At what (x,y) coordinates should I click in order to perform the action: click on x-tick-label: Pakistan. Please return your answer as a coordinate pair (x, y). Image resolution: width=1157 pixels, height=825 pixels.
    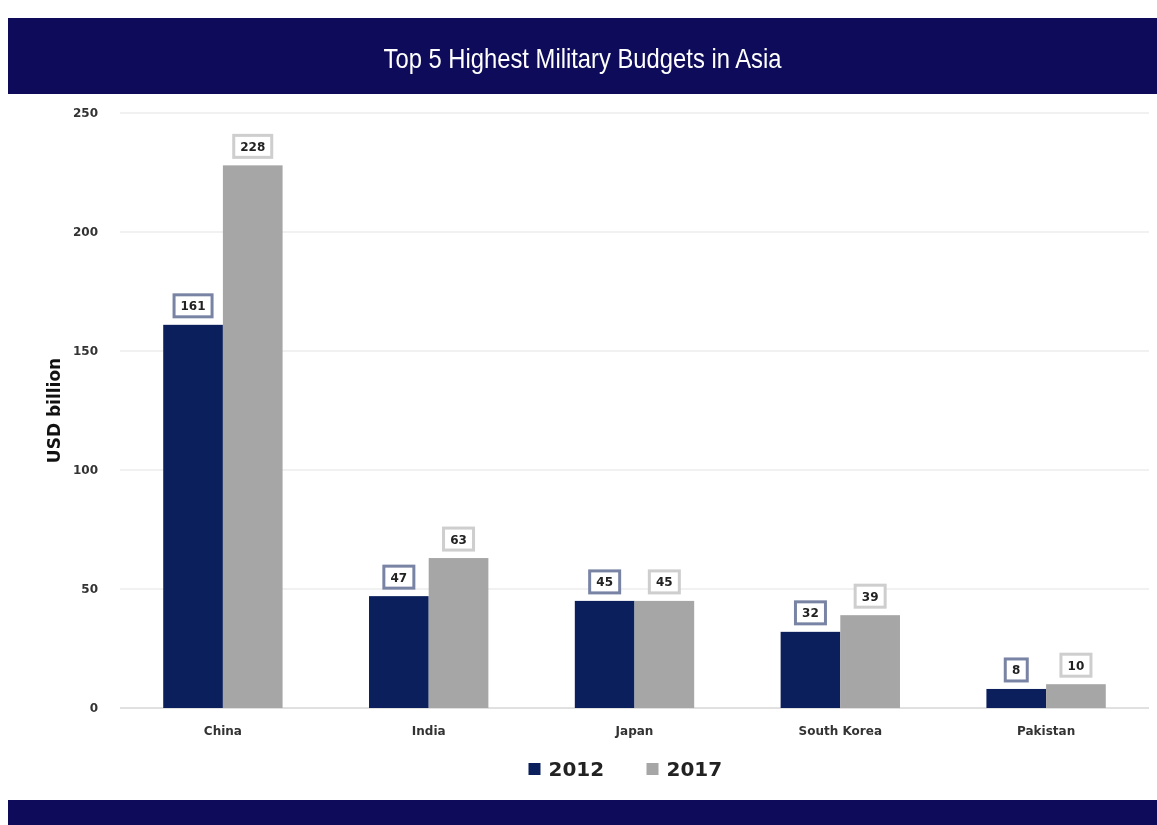
    Looking at the image, I should click on (1046, 731).